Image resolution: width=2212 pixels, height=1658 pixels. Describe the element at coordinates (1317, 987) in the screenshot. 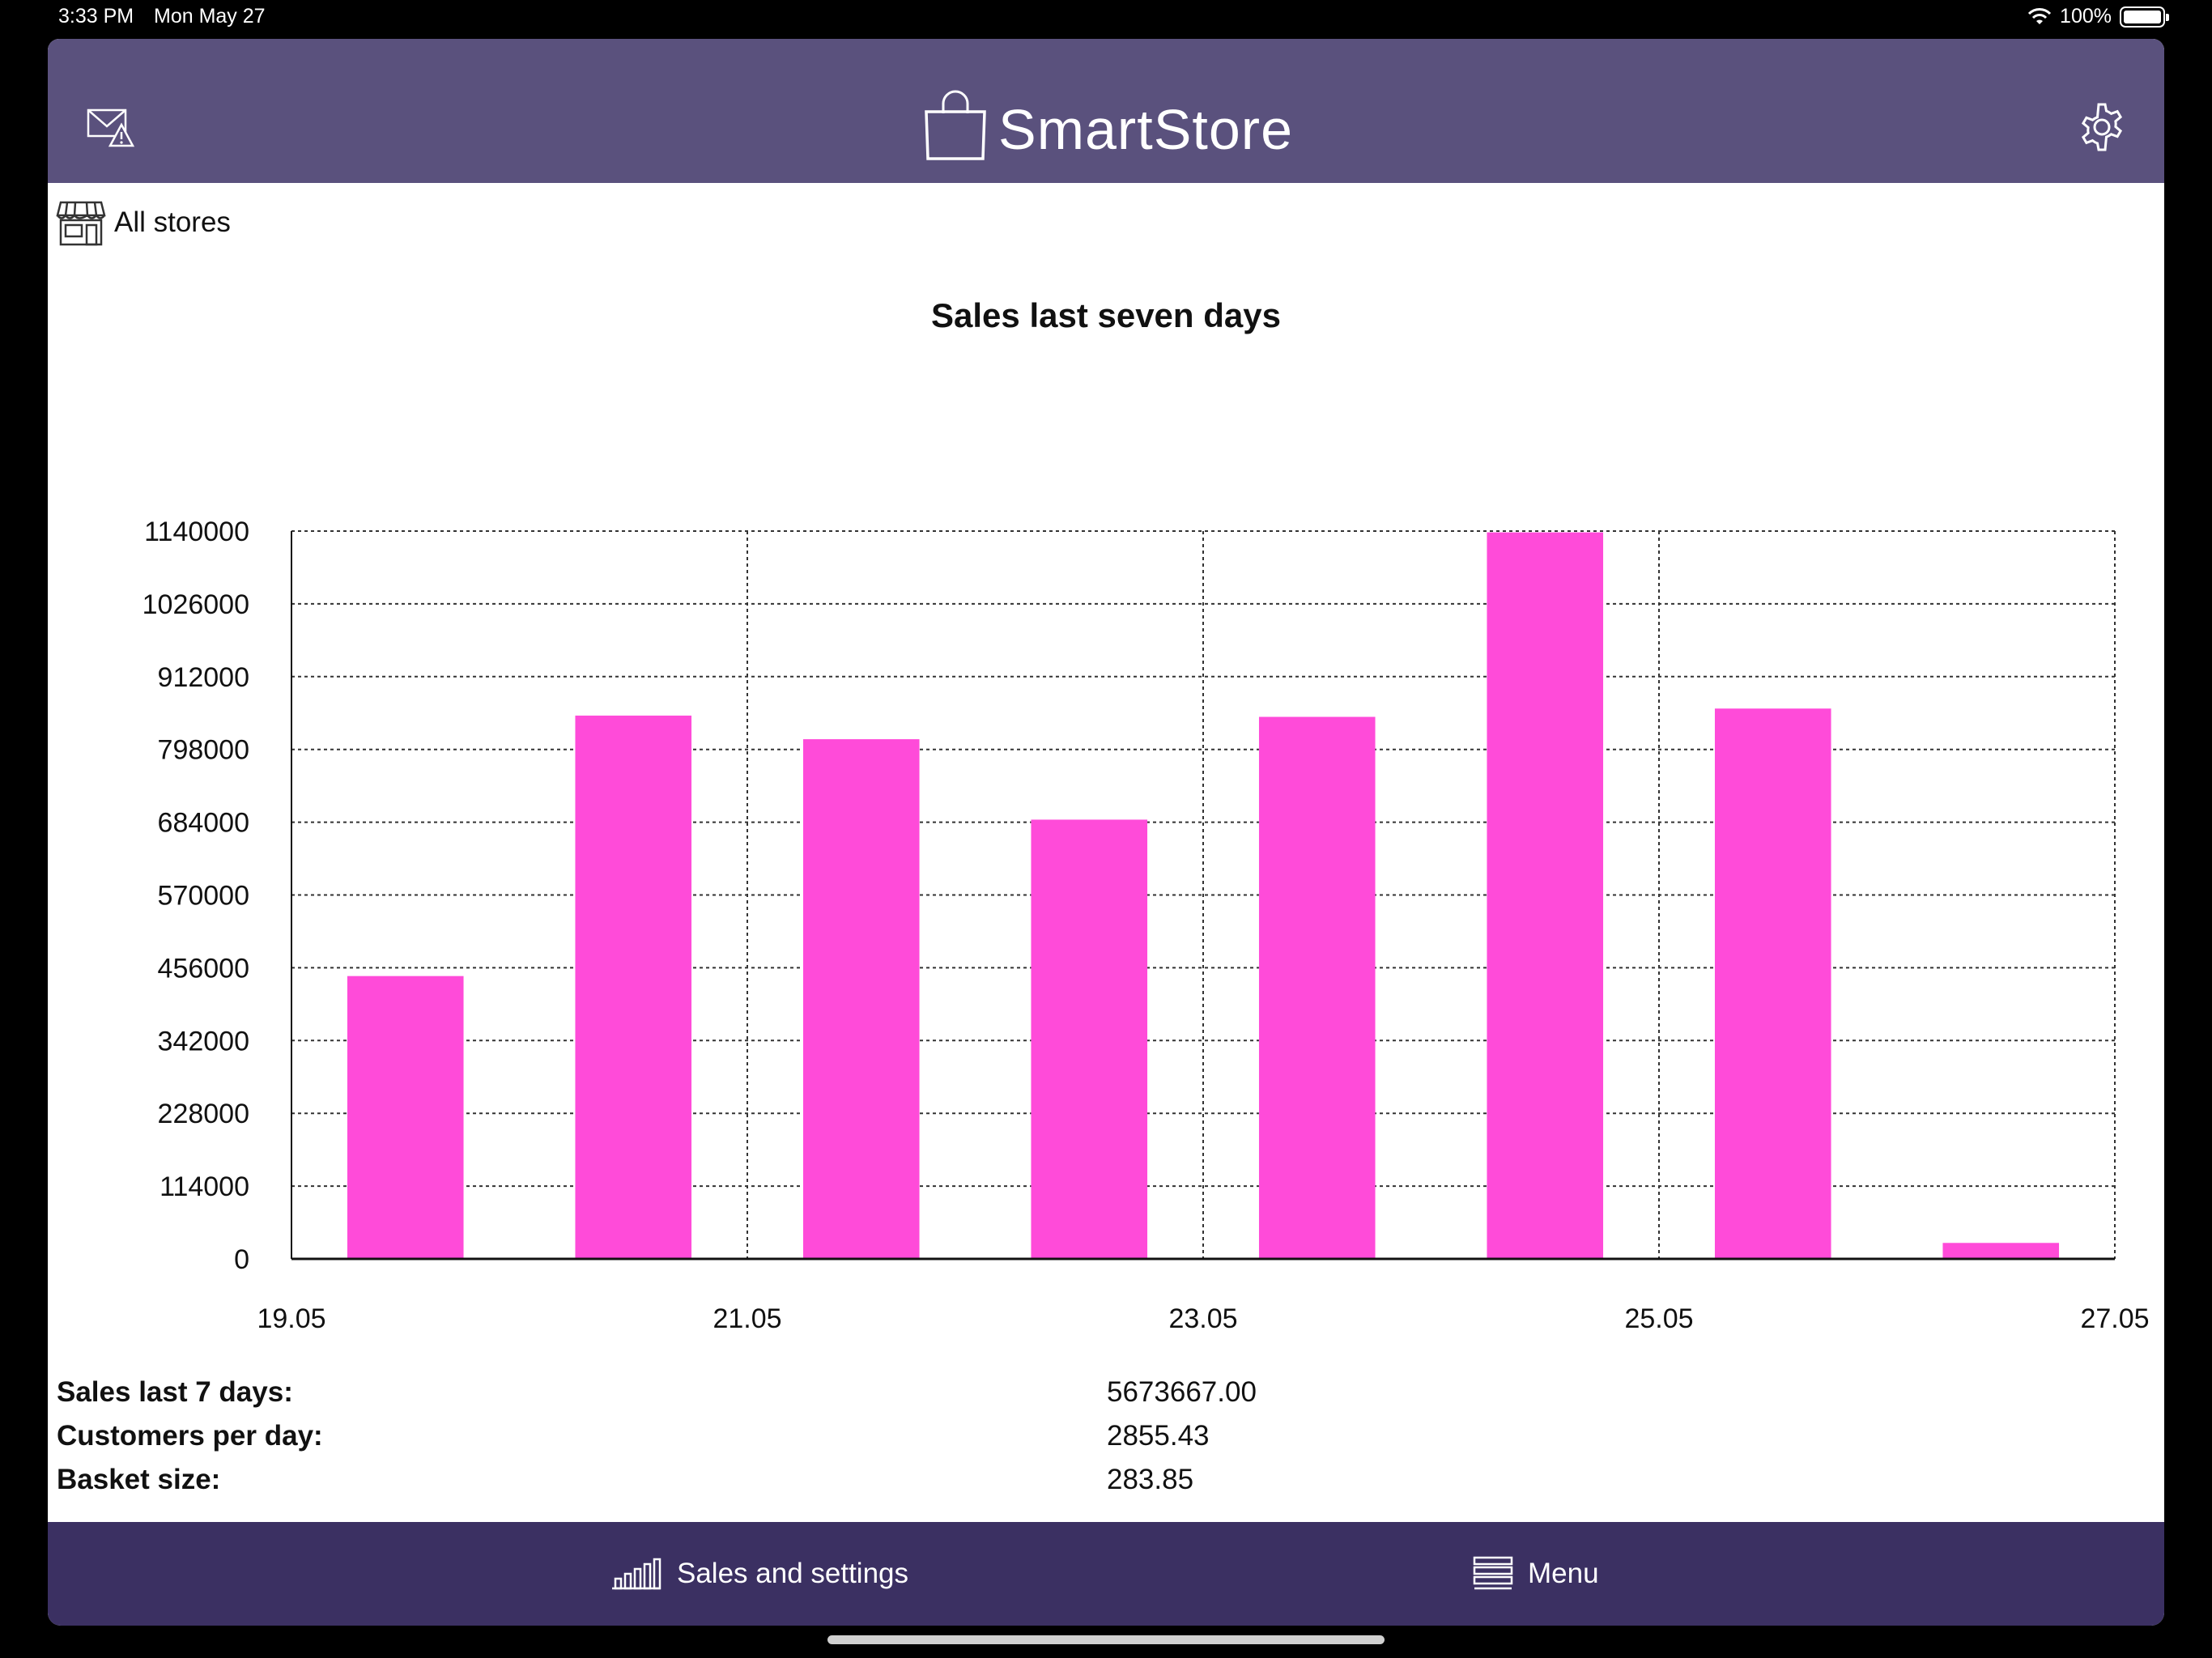

I see `bar-23.05` at that location.